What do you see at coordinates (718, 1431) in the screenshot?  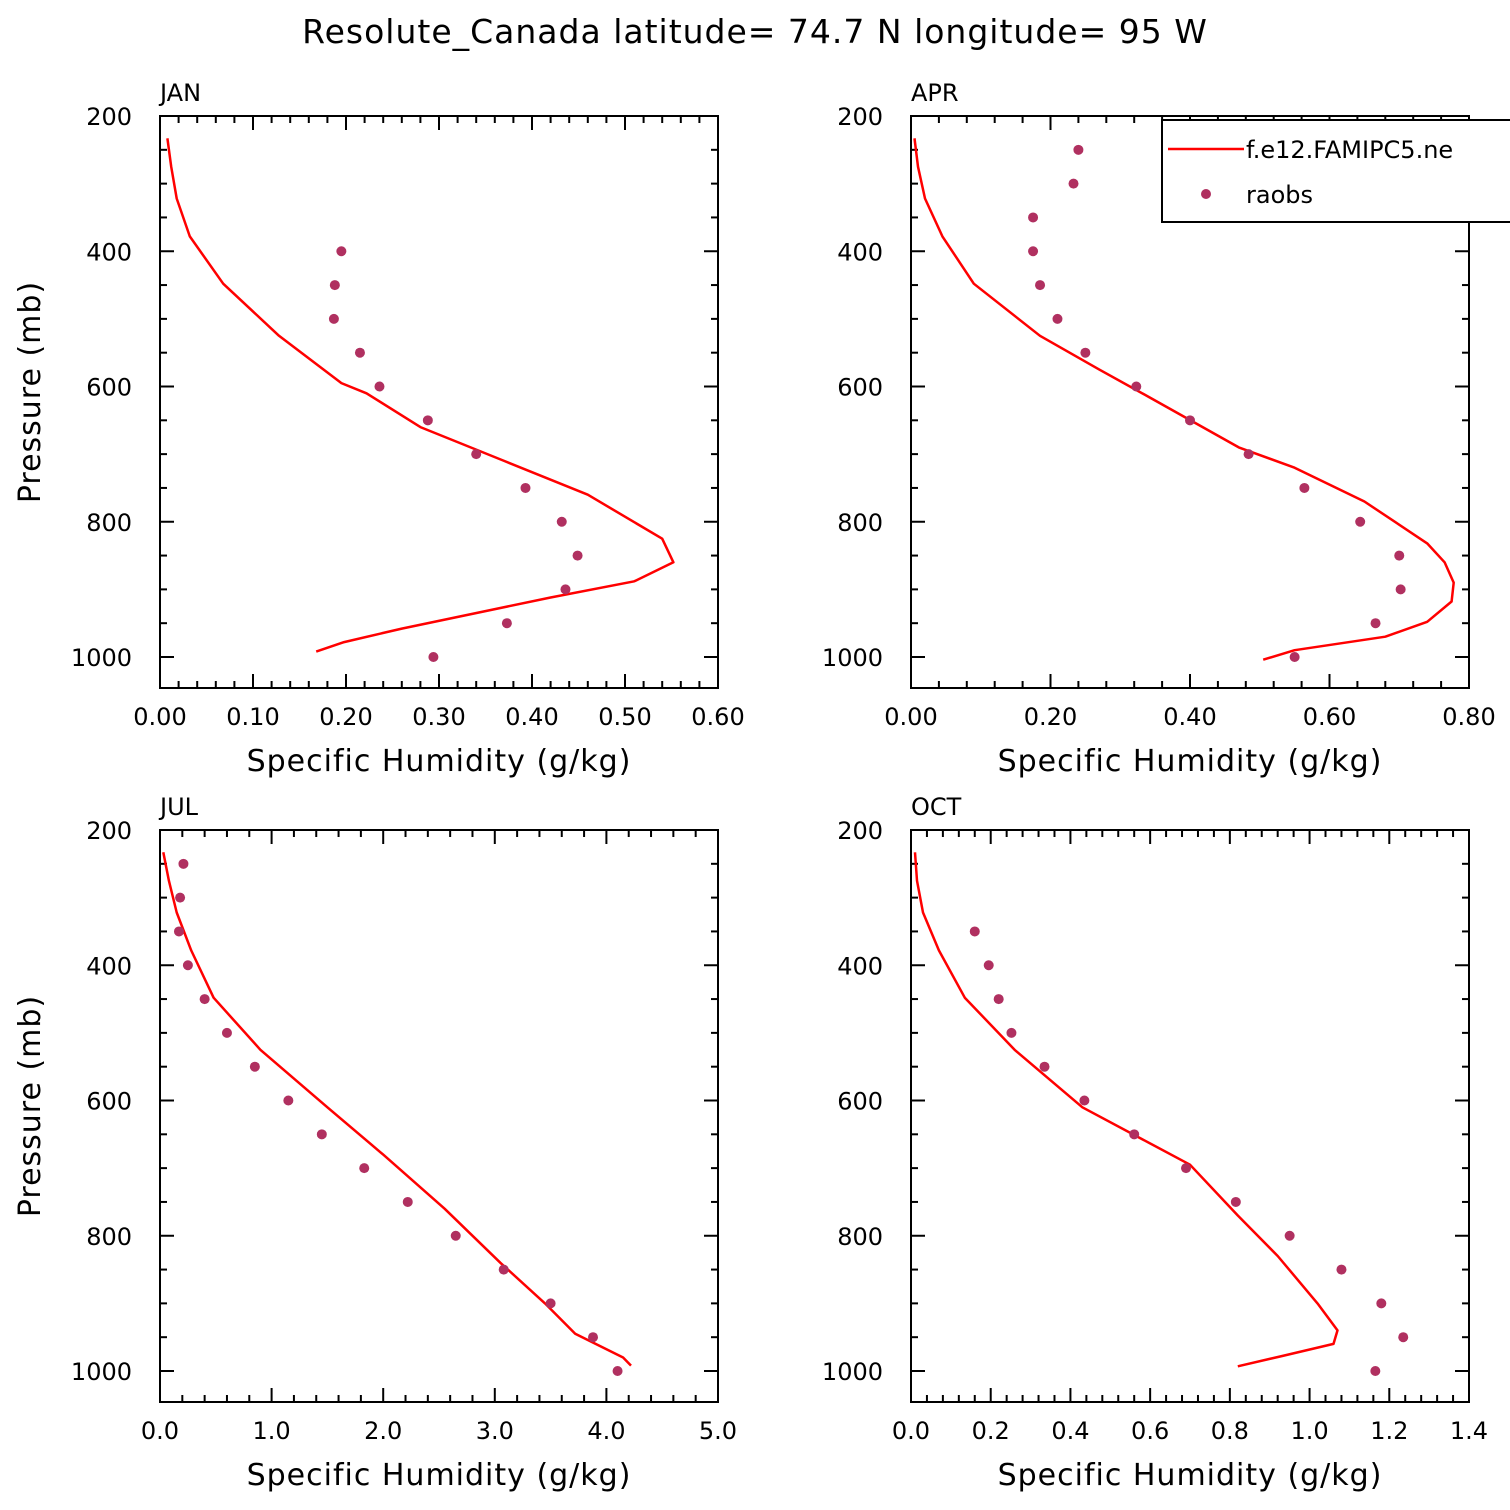 I see `x-tick-label: 5.0` at bounding box center [718, 1431].